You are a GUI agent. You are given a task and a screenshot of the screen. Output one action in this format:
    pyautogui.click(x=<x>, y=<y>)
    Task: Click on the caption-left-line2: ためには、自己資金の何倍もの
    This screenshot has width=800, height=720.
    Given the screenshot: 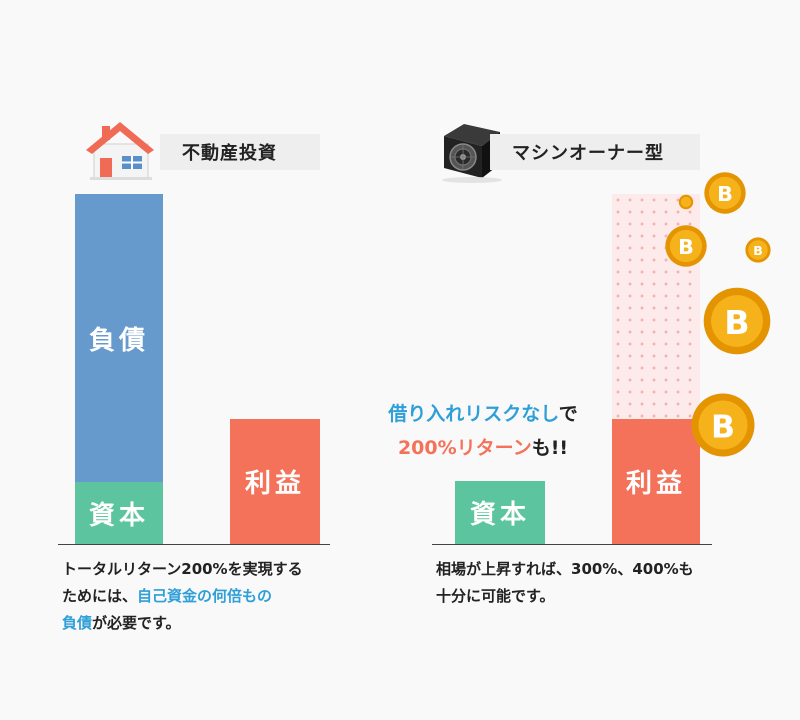 What is the action you would take?
    pyautogui.click(x=207, y=596)
    